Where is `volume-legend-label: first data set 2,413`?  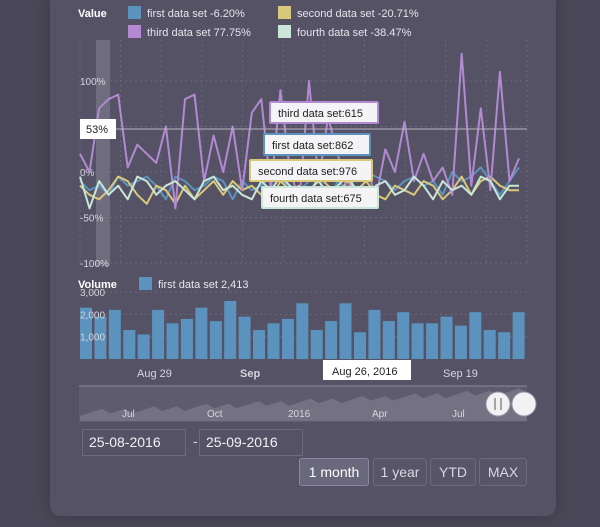
volume-legend-label: first data set 2,413 is located at coordinates (203, 285).